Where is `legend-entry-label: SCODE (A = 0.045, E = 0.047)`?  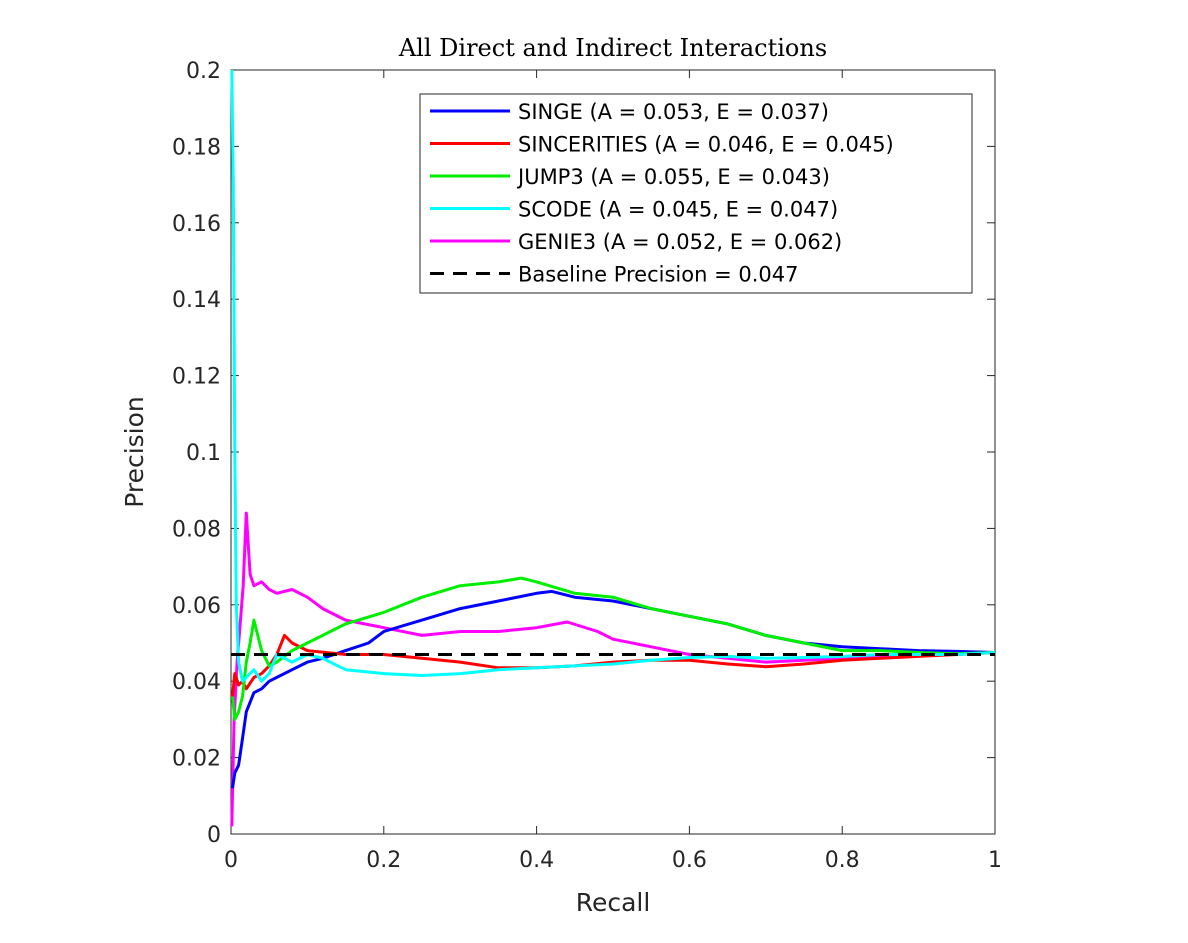
legend-entry-label: SCODE (A = 0.045, E = 0.047) is located at coordinates (678, 210).